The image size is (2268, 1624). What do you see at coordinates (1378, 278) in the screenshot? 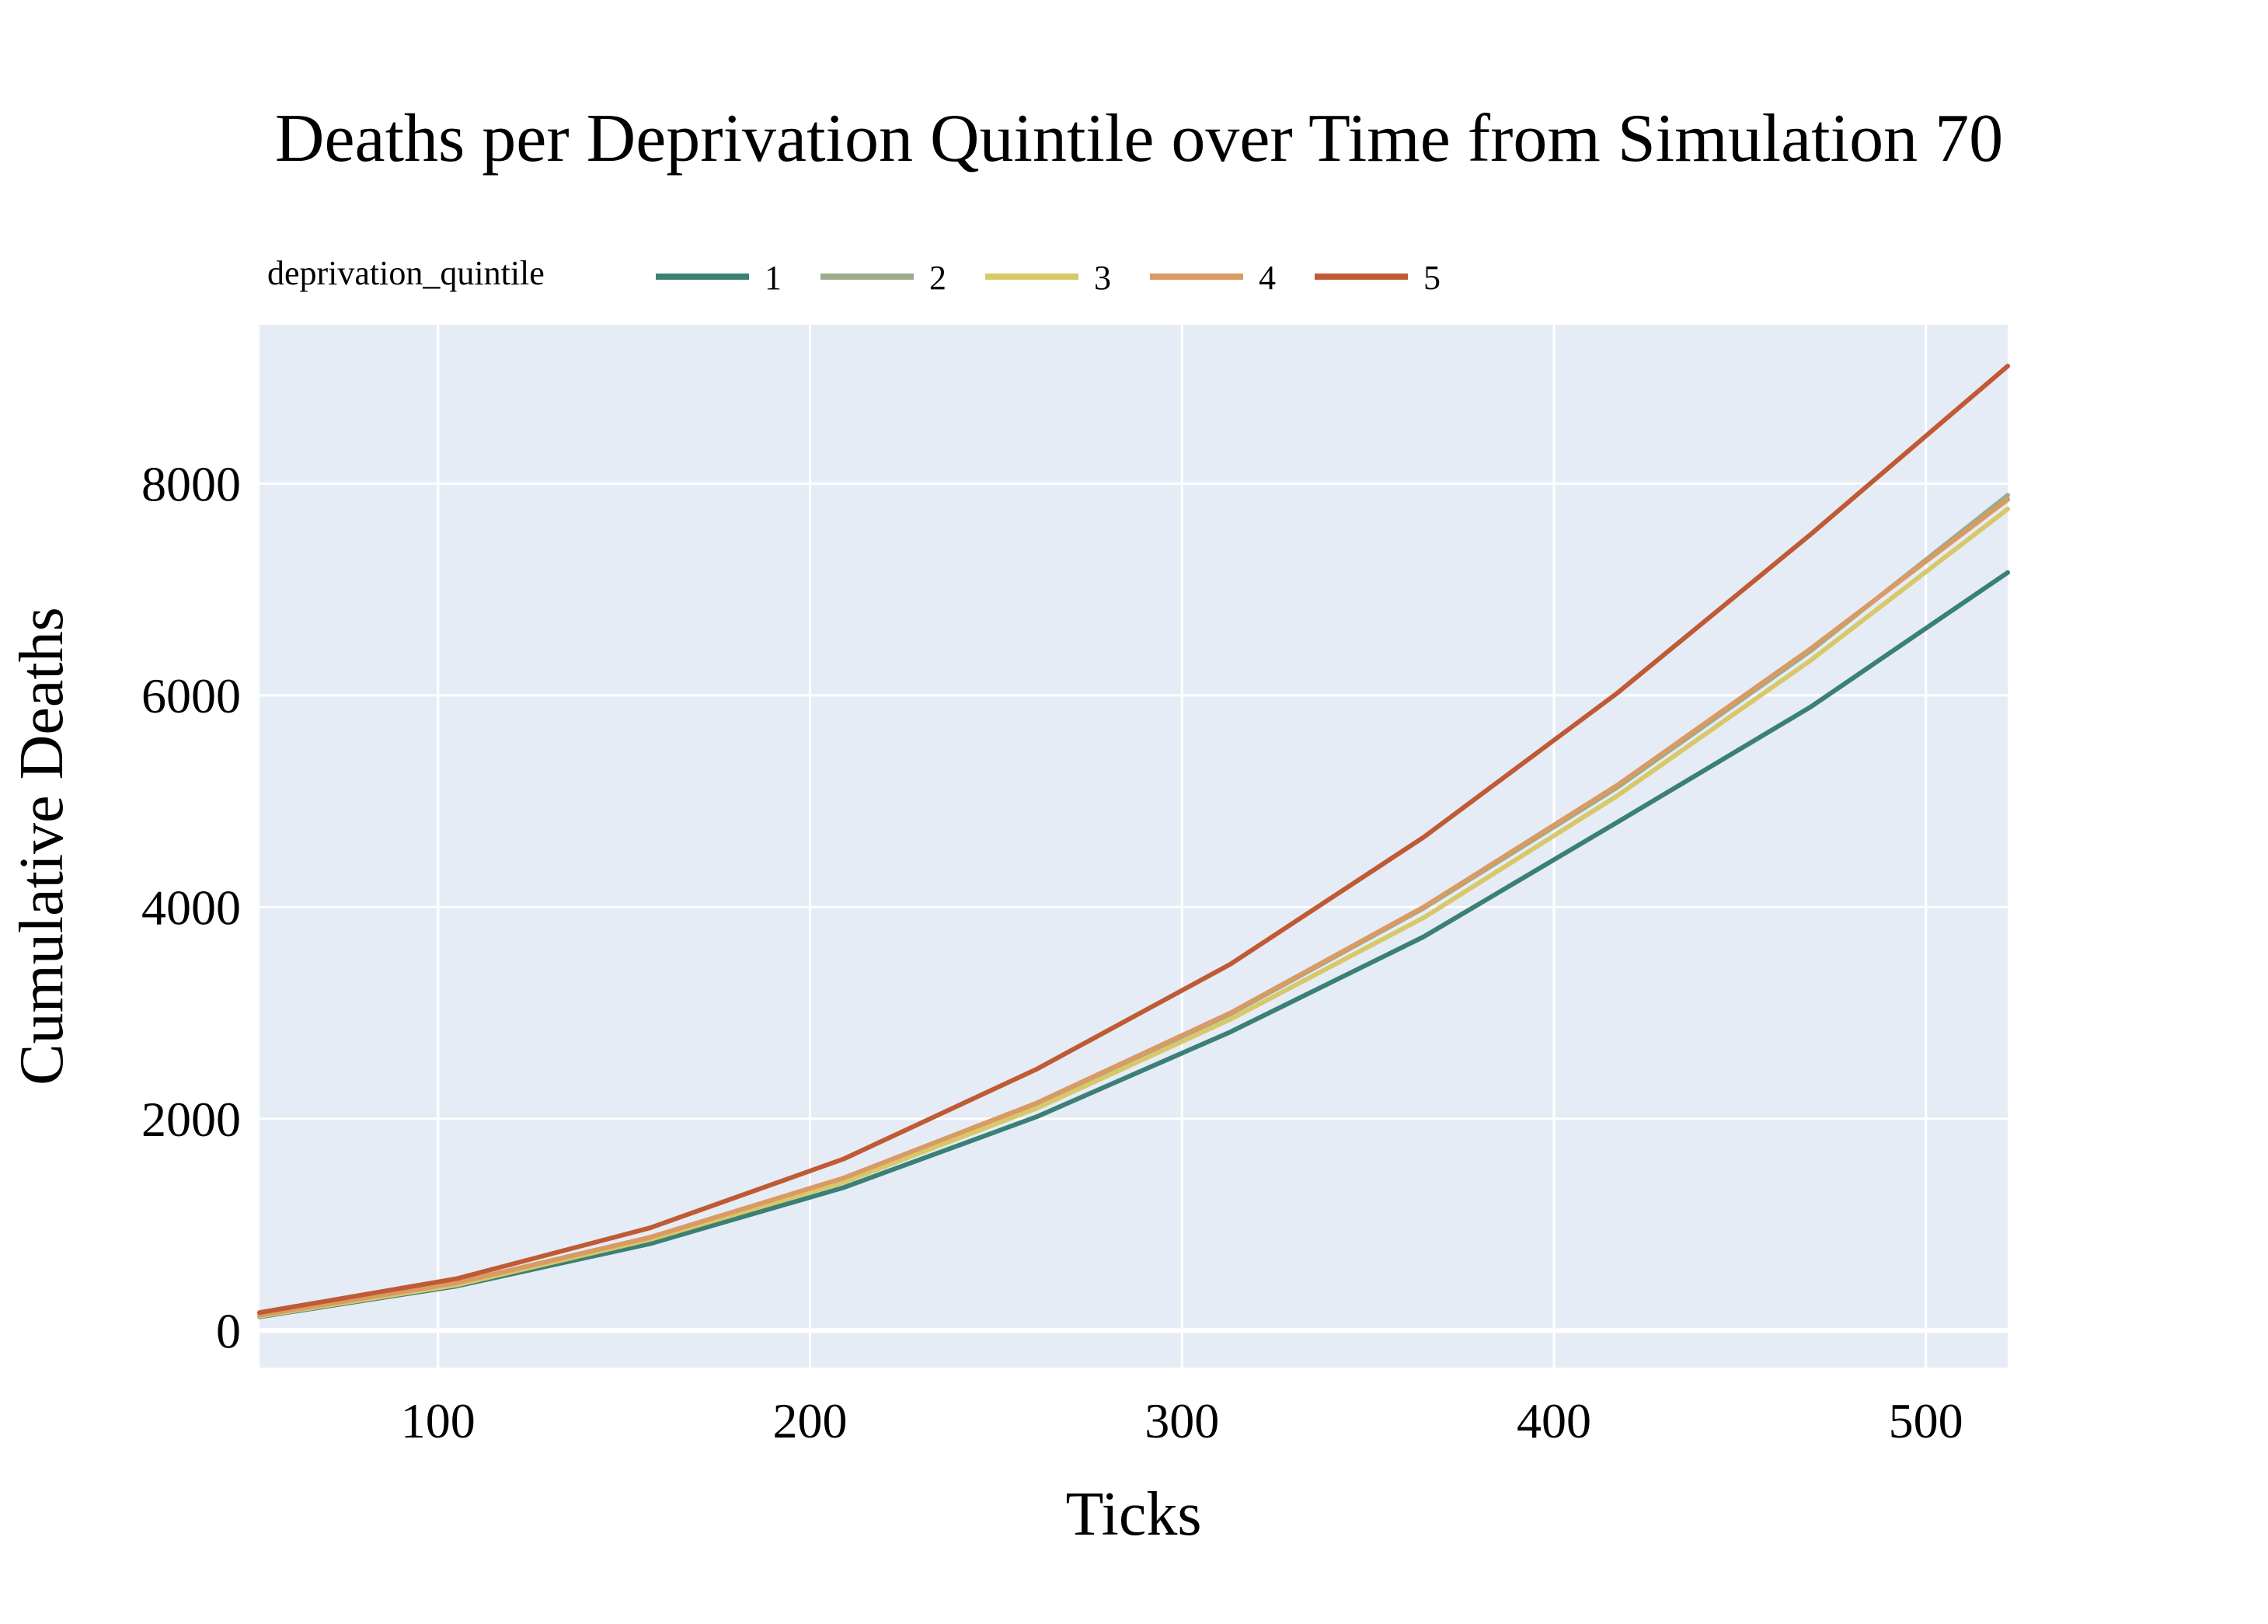
I see `legend-item-5: 5` at bounding box center [1378, 278].